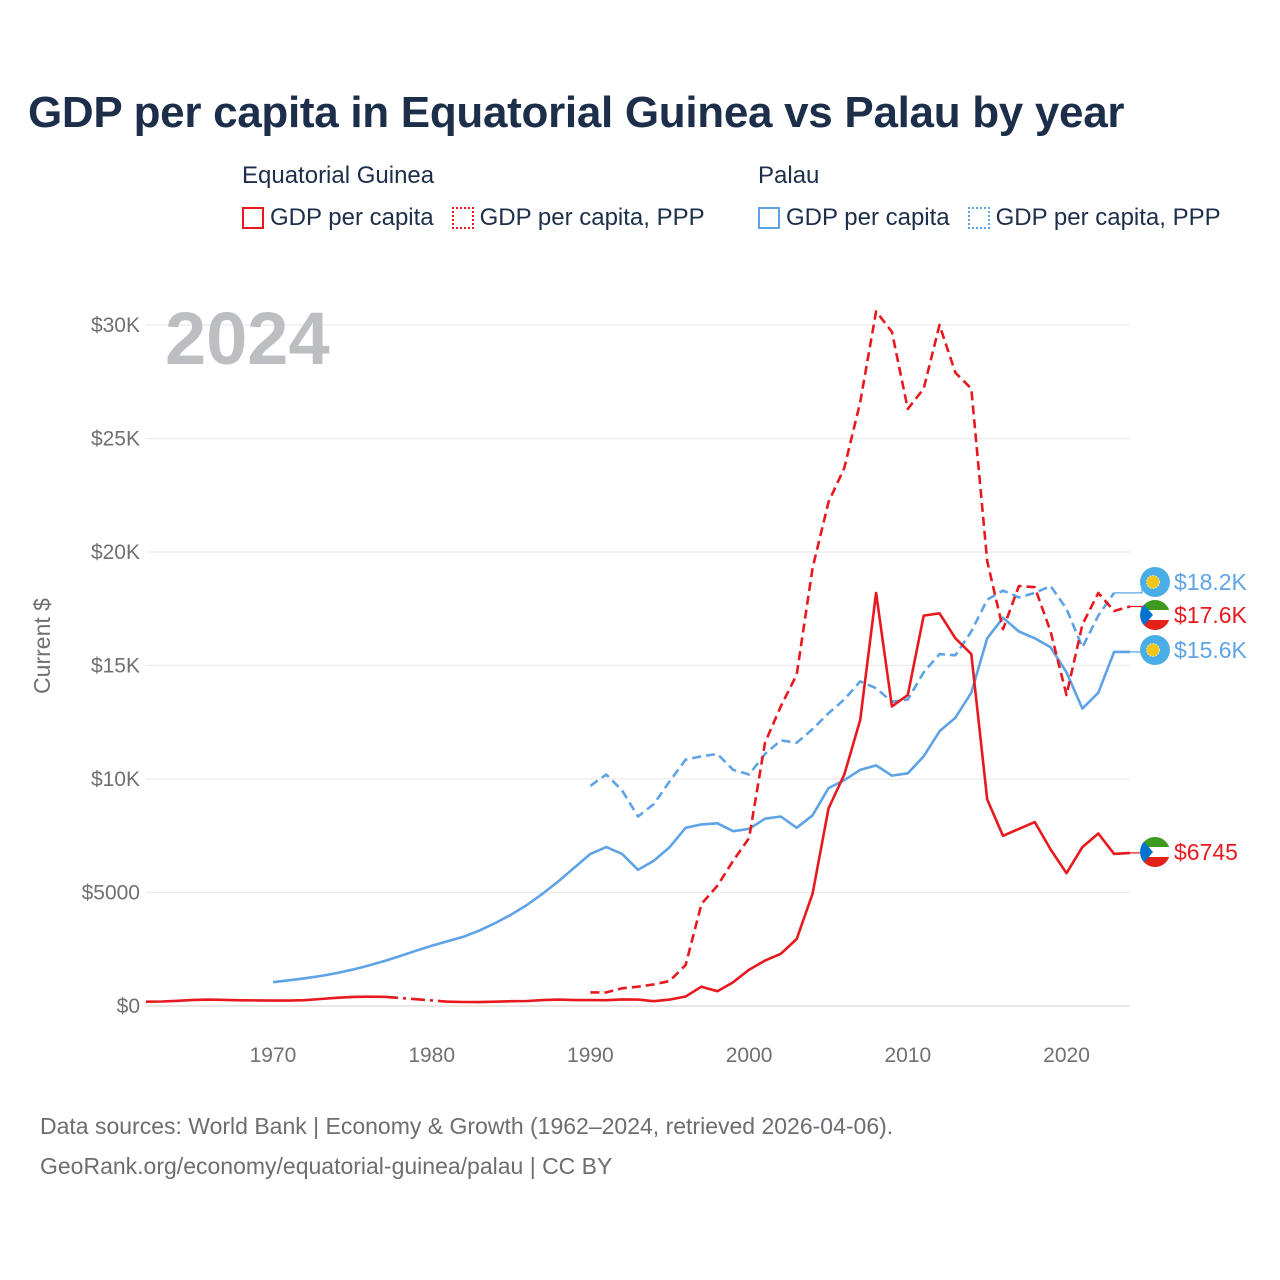  What do you see at coordinates (247, 338) in the screenshot?
I see `year-overlay: 2024` at bounding box center [247, 338].